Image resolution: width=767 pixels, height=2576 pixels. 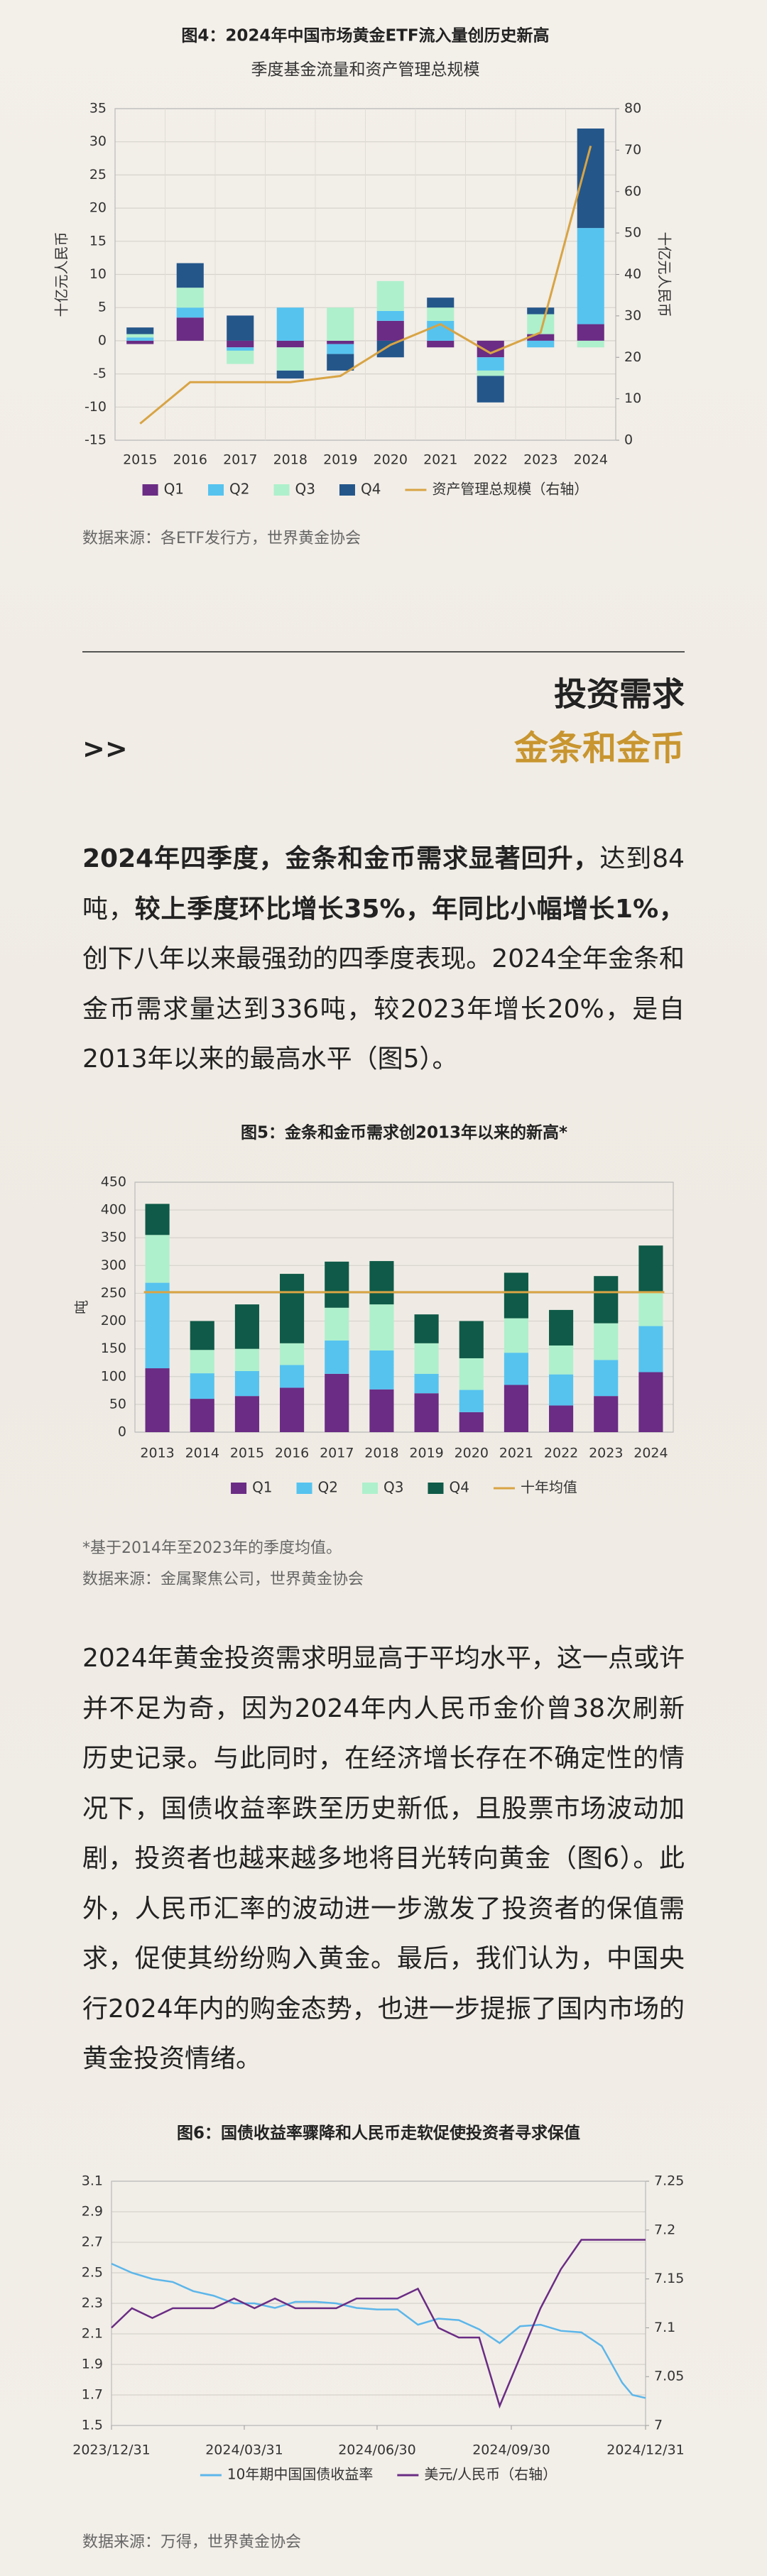 I want to click on y2-tick-label: 60, so click(x=632, y=191).